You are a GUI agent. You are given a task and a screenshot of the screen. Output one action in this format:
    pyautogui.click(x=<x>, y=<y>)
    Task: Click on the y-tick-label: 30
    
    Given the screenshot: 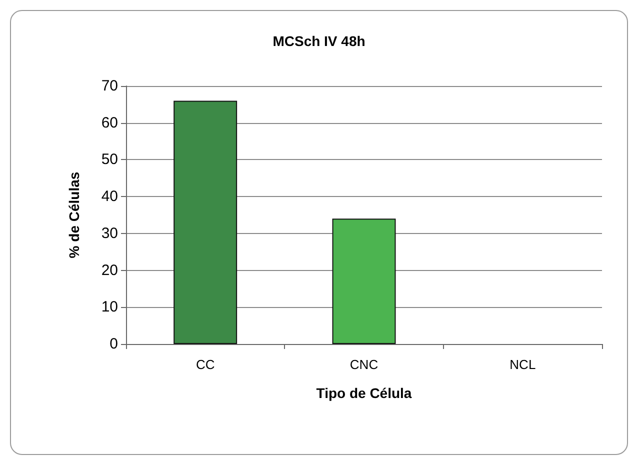 What is the action you would take?
    pyautogui.click(x=109, y=233)
    